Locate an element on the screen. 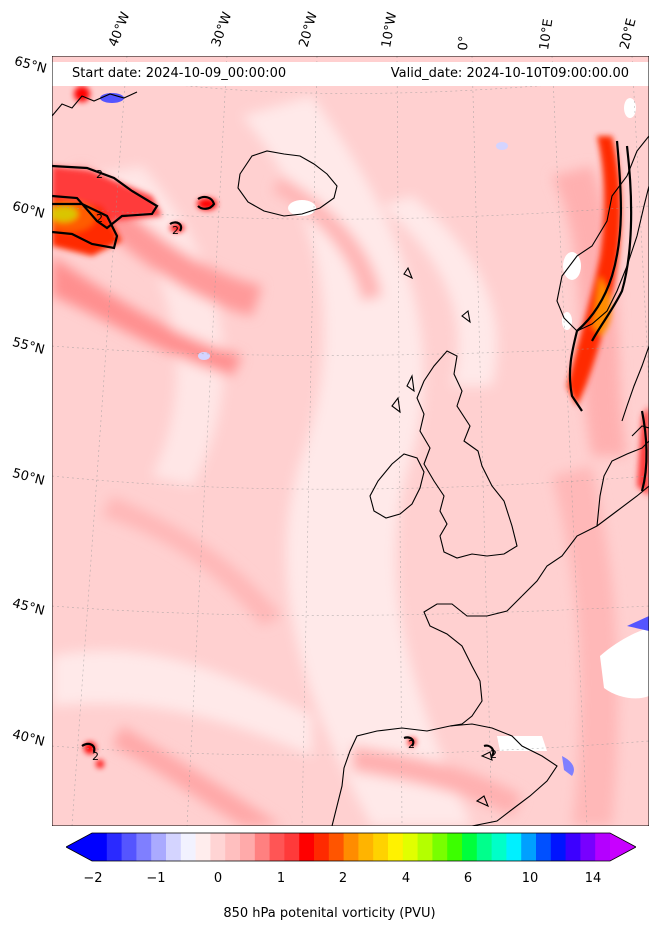  colorbar-tick: 0 is located at coordinates (218, 878).